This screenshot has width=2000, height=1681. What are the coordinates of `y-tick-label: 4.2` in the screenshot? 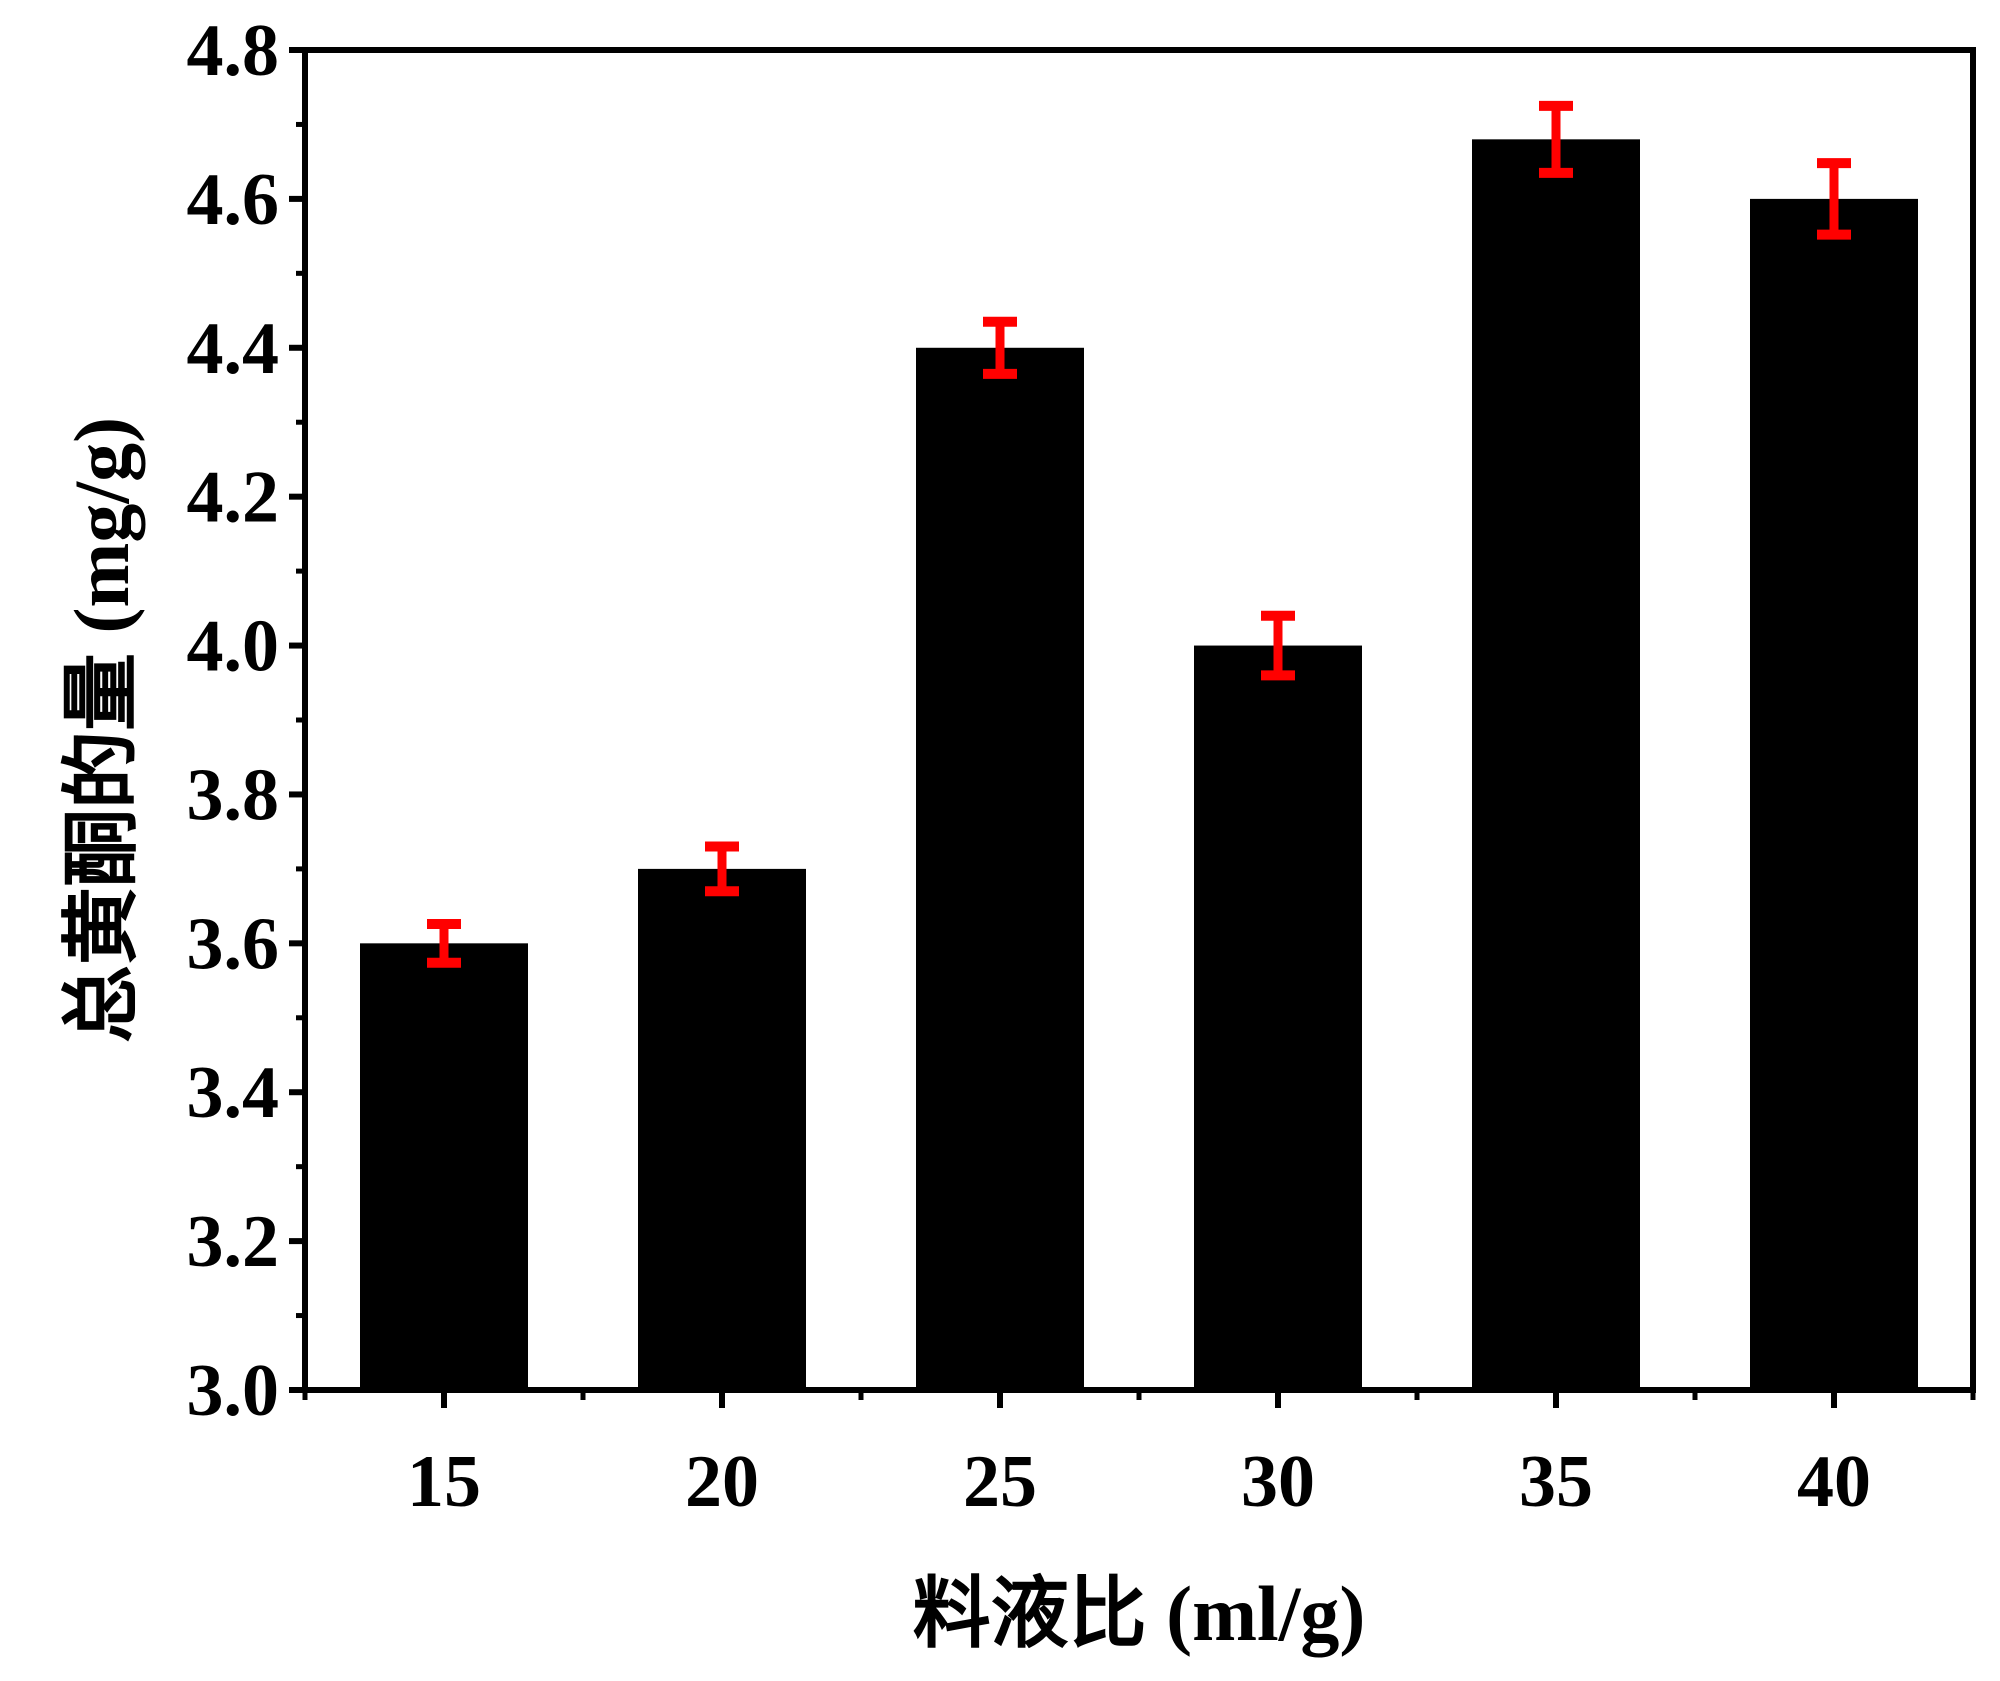 It's located at (233, 498).